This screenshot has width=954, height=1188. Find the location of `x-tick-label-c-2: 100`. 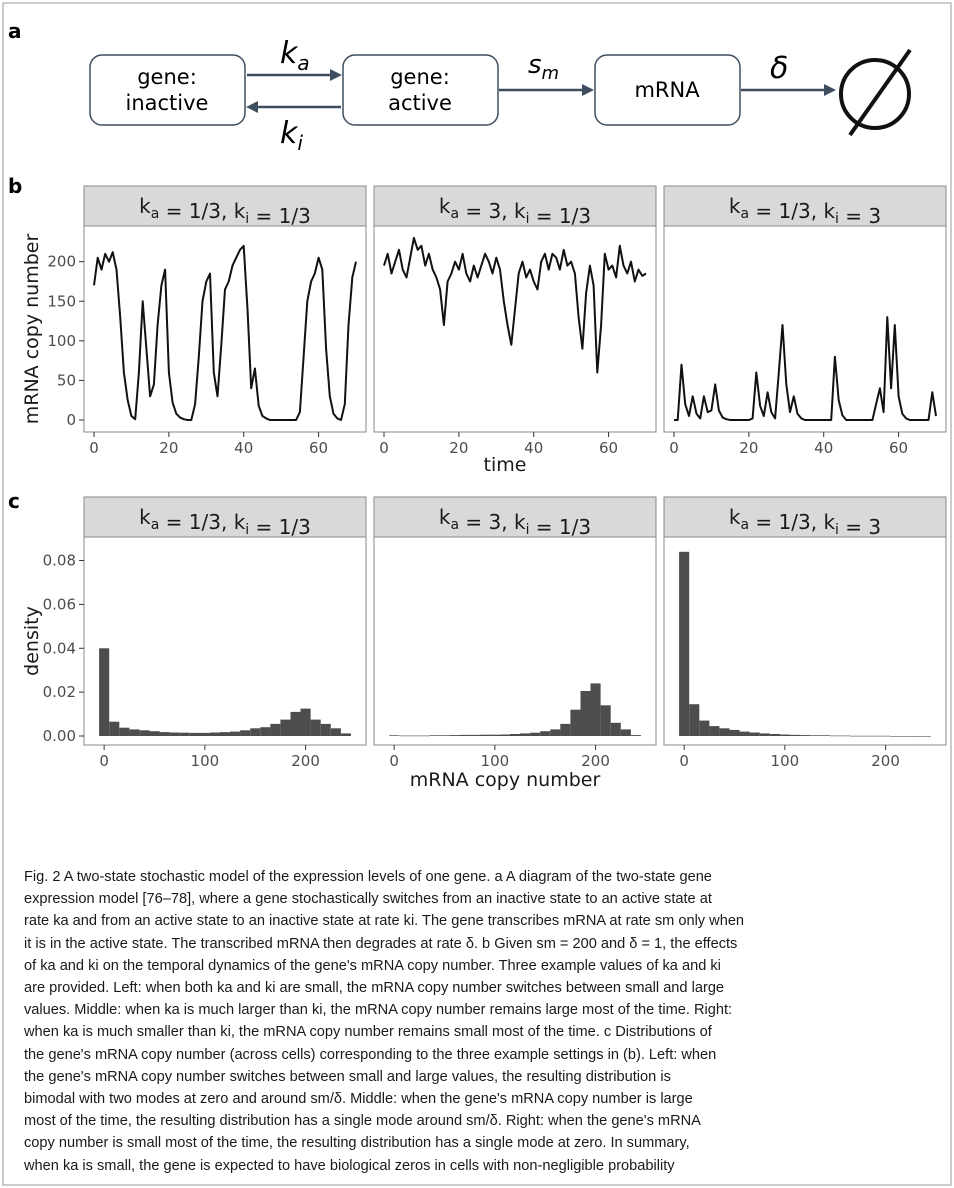

x-tick-label-c-2: 100 is located at coordinates (495, 761).